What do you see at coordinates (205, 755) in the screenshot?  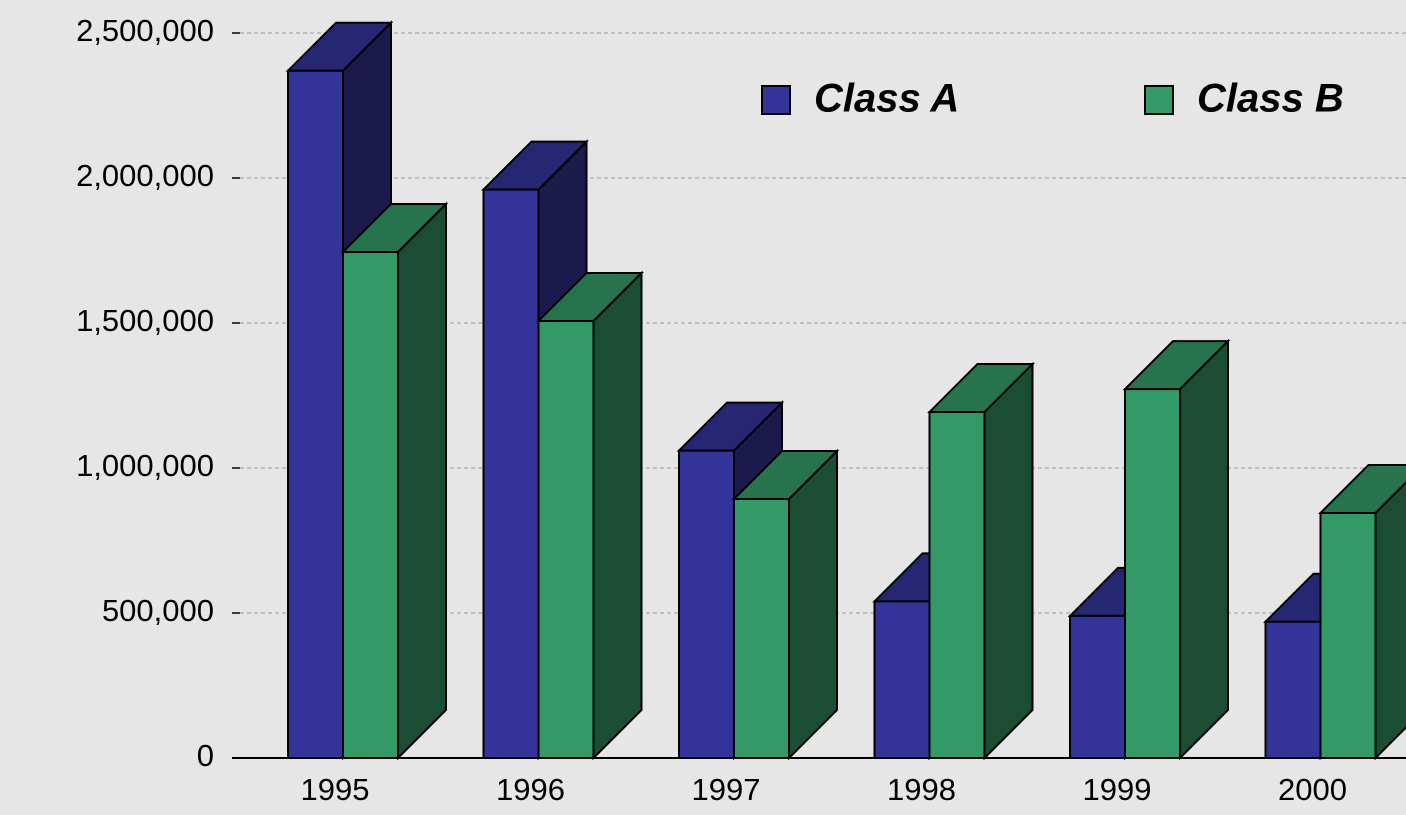 I see `y-tick-label: 0` at bounding box center [205, 755].